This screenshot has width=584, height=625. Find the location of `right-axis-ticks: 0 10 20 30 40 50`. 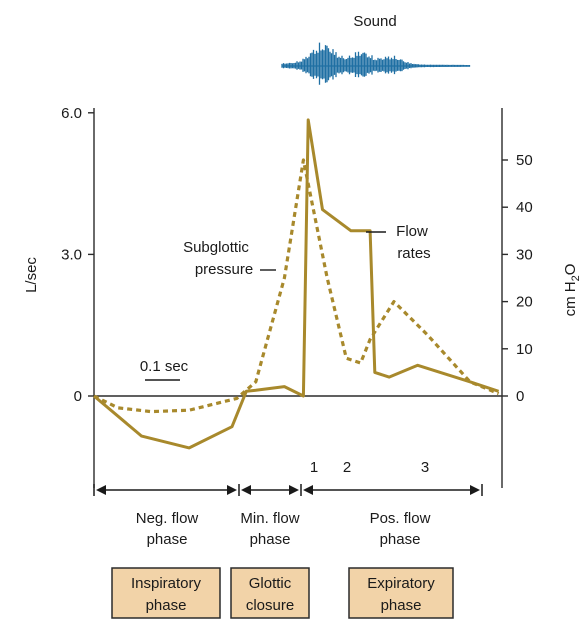

right-axis-ticks: 0 10 20 30 40 50 is located at coordinates (517, 278).